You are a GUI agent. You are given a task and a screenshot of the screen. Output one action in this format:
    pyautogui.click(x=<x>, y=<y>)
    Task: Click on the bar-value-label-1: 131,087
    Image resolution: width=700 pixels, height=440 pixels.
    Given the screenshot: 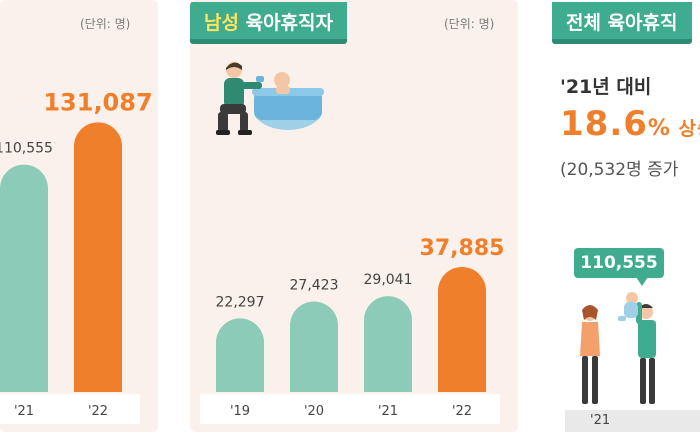 What is the action you would take?
    pyautogui.click(x=97, y=102)
    